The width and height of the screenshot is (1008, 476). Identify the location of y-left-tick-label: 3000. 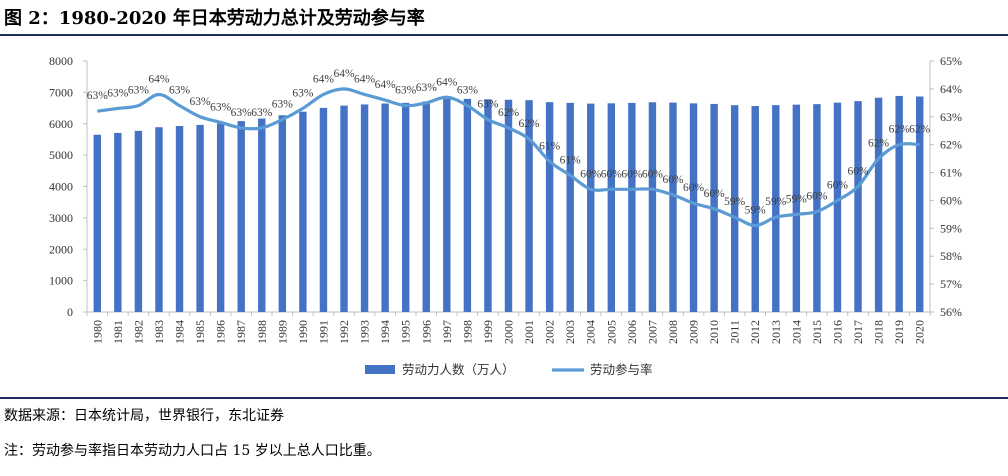
(61, 218).